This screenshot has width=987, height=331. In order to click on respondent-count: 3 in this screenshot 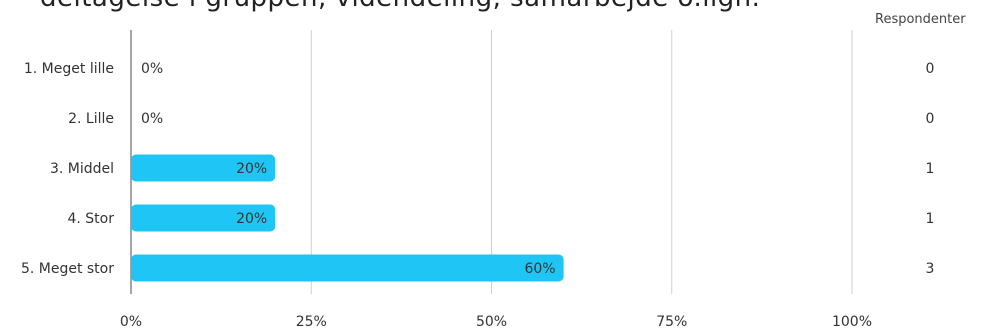, I will do `click(930, 269)`.